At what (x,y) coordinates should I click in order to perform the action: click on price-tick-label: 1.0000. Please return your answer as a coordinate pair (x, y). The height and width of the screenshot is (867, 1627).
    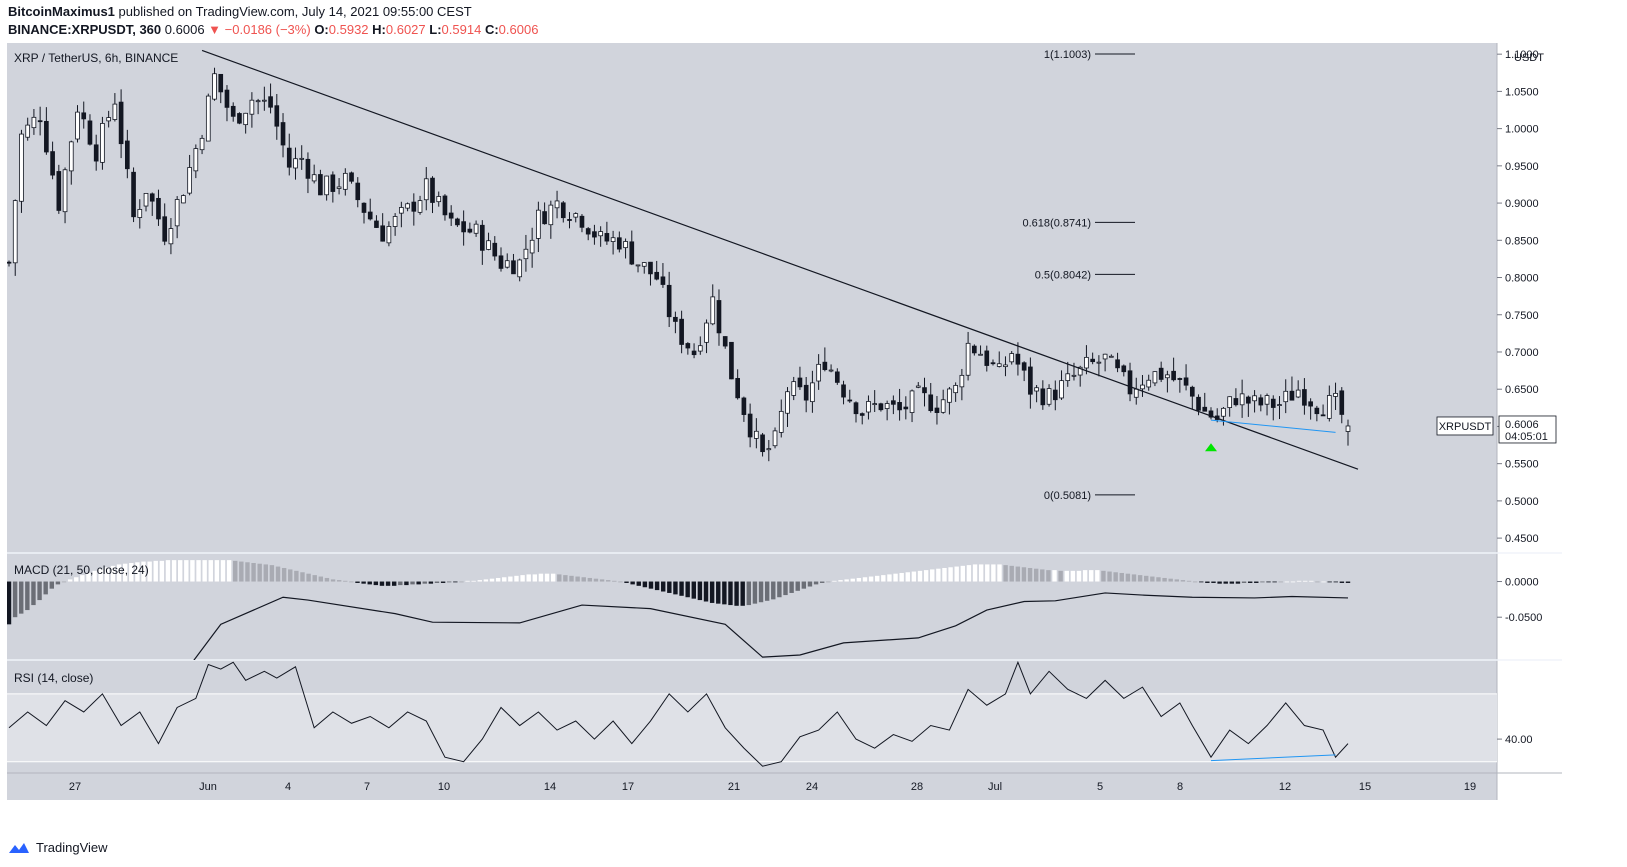
    Looking at the image, I should click on (1522, 130).